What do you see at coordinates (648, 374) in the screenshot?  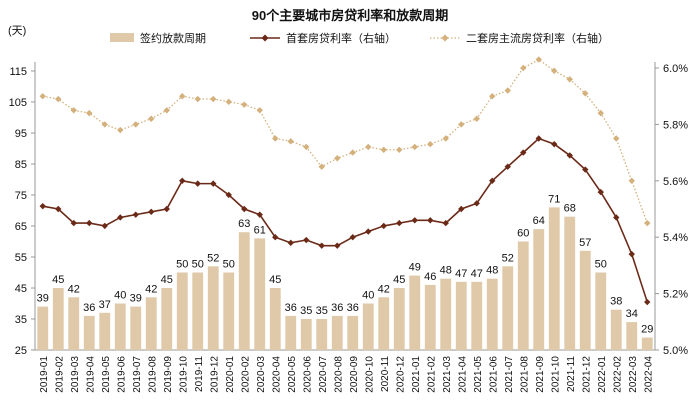 I see `x-tick-label: 2022-04` at bounding box center [648, 374].